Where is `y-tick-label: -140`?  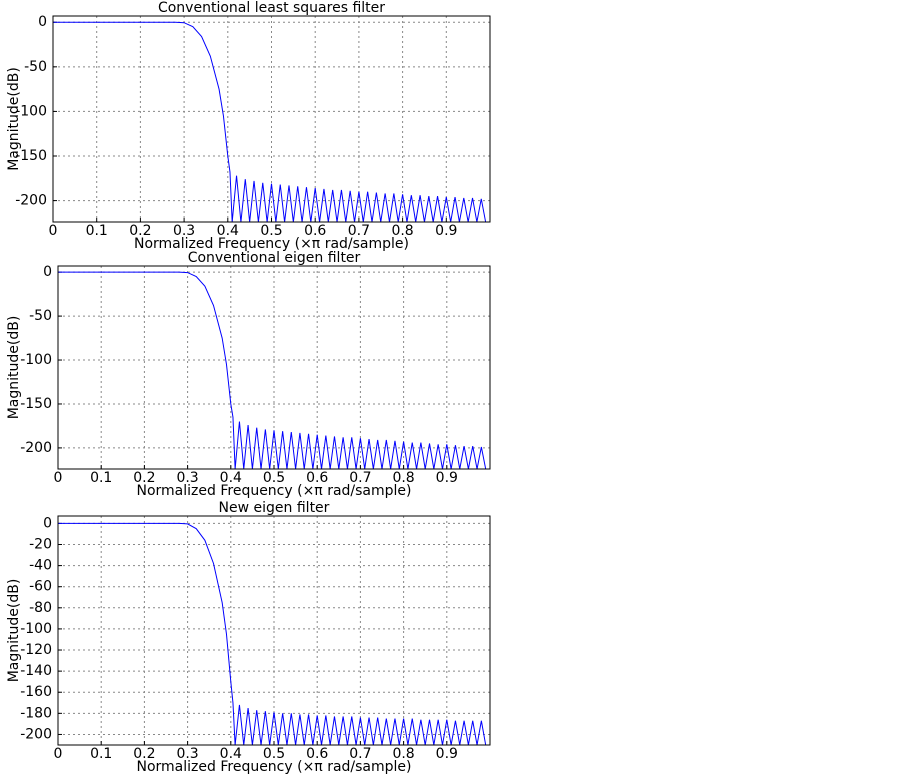
y-tick-label: -140 is located at coordinates (36, 671).